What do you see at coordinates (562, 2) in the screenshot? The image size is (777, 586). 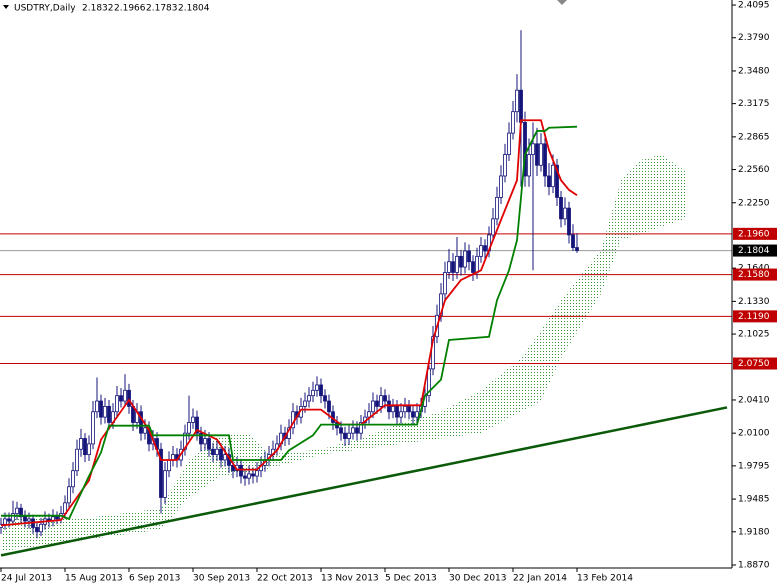 I see `shift-marker` at bounding box center [562, 2].